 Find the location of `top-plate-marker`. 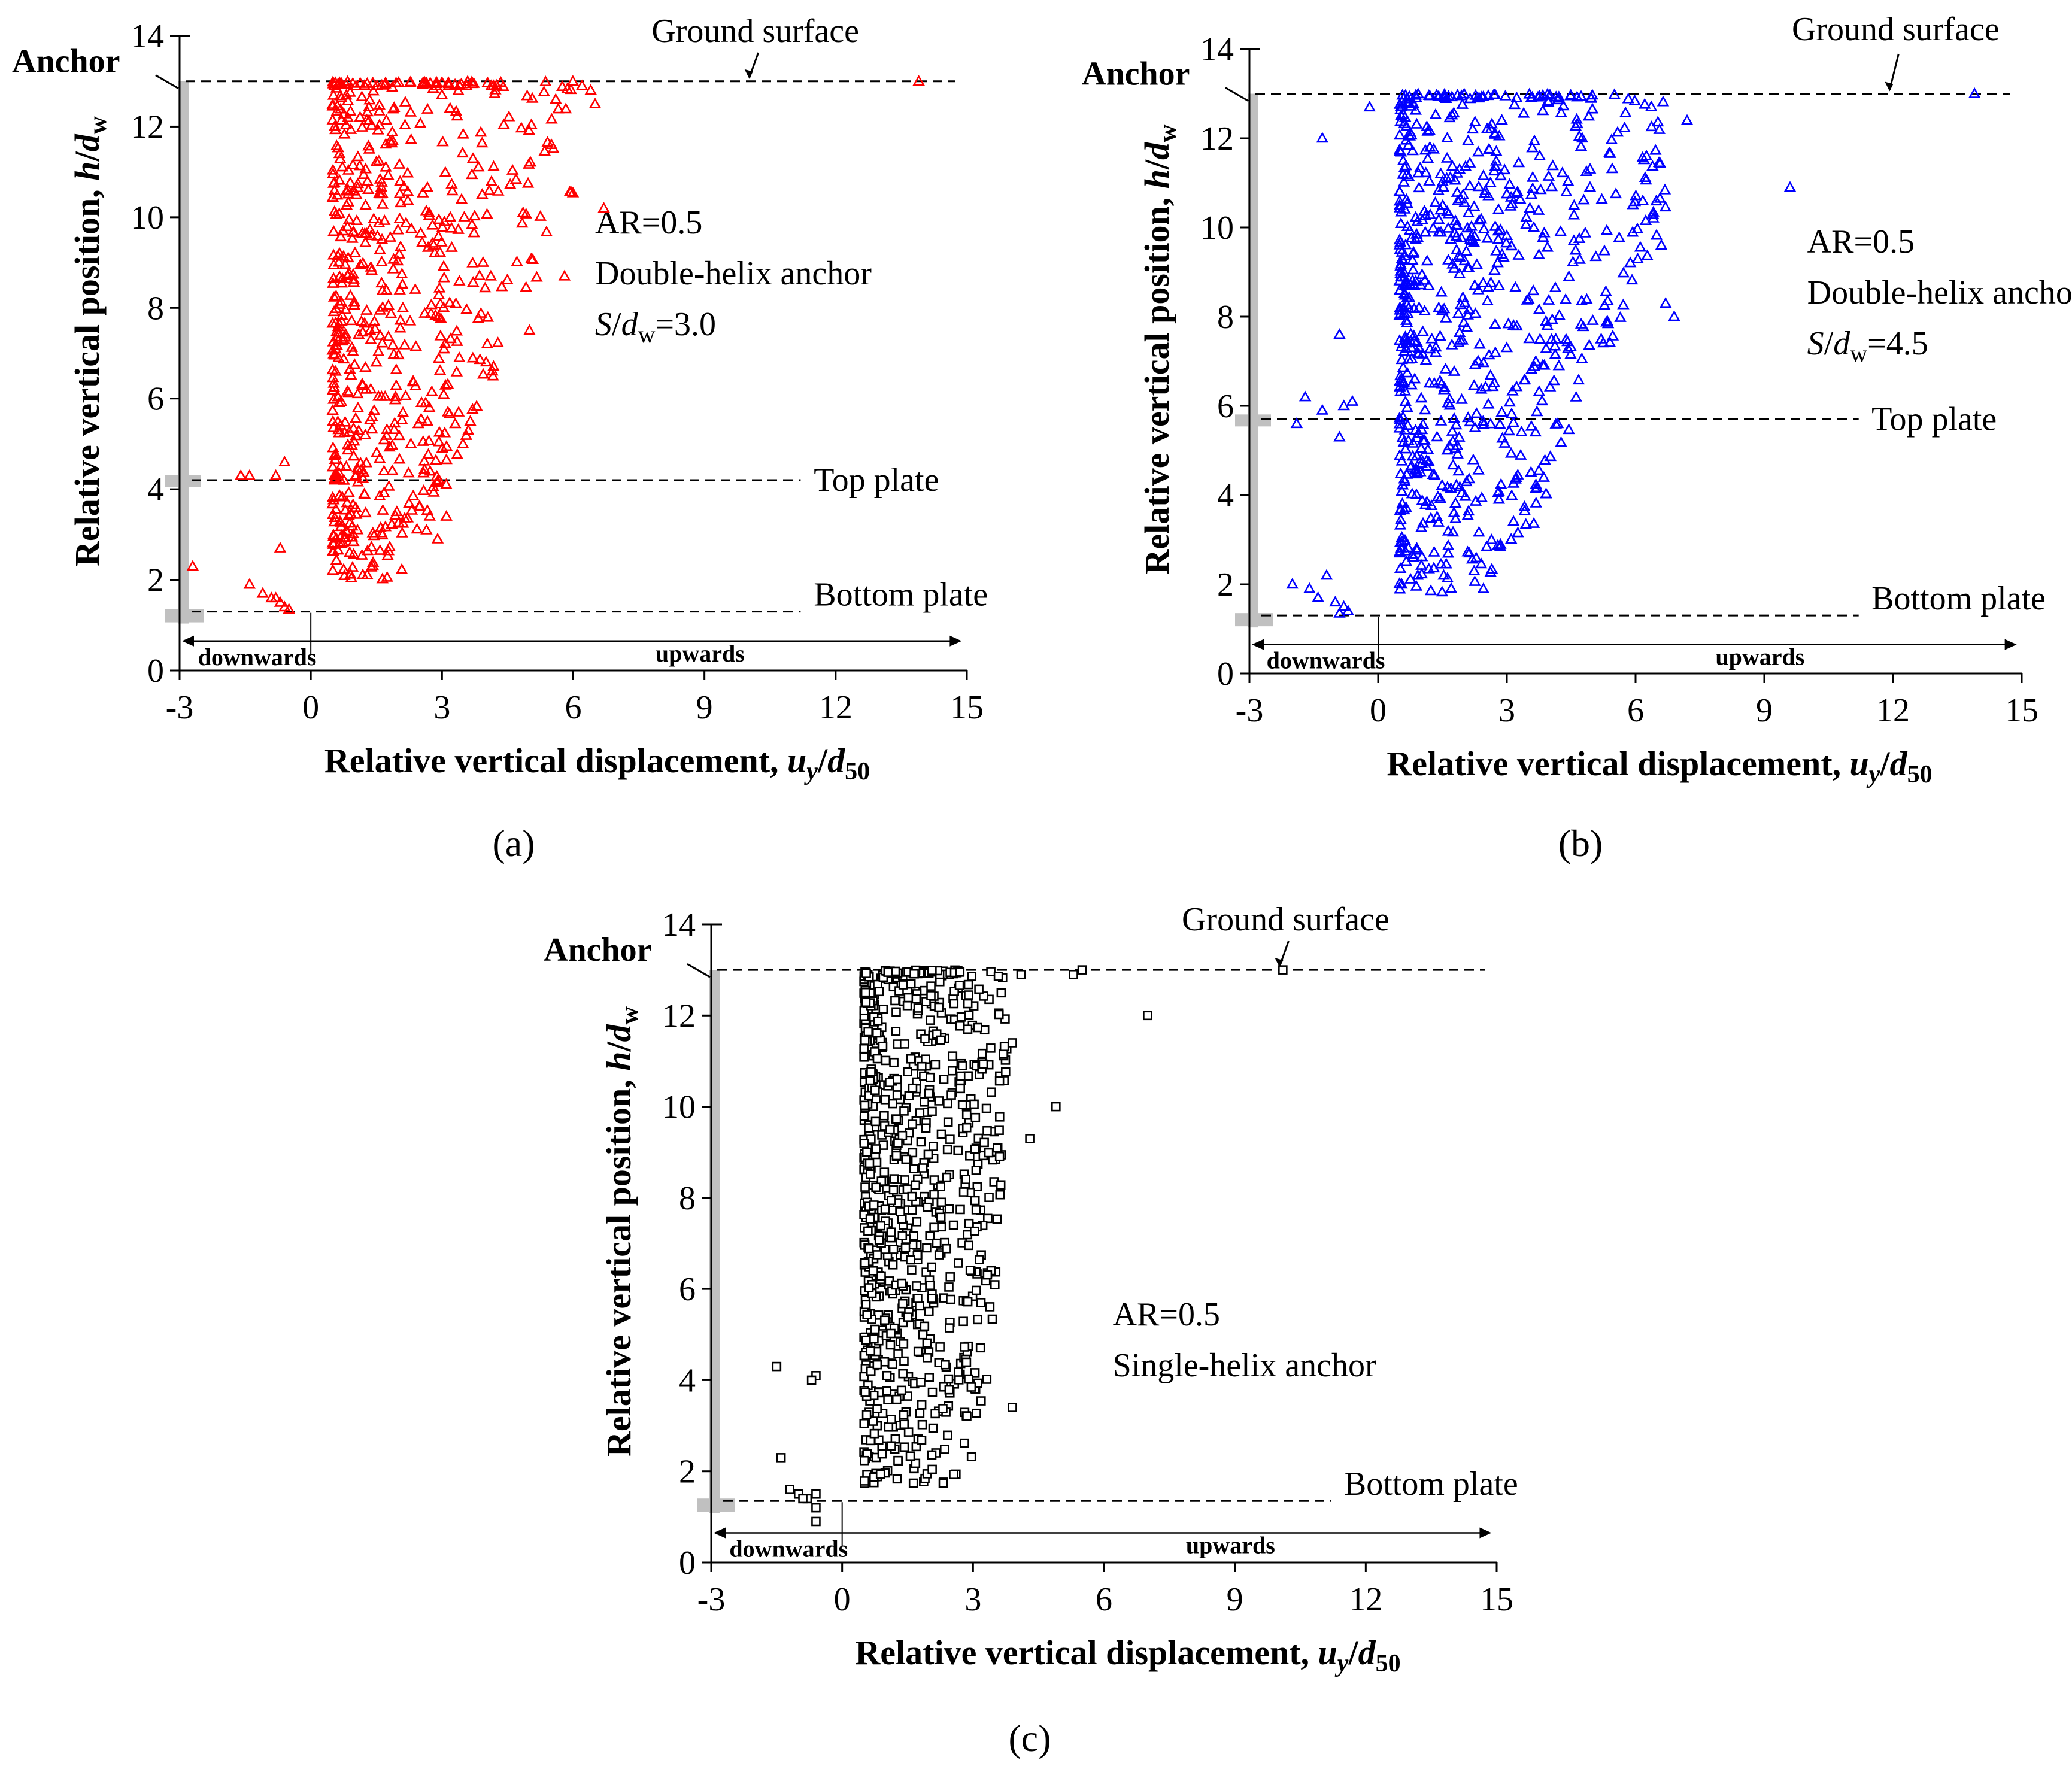

top-plate-marker is located at coordinates (1253, 420).